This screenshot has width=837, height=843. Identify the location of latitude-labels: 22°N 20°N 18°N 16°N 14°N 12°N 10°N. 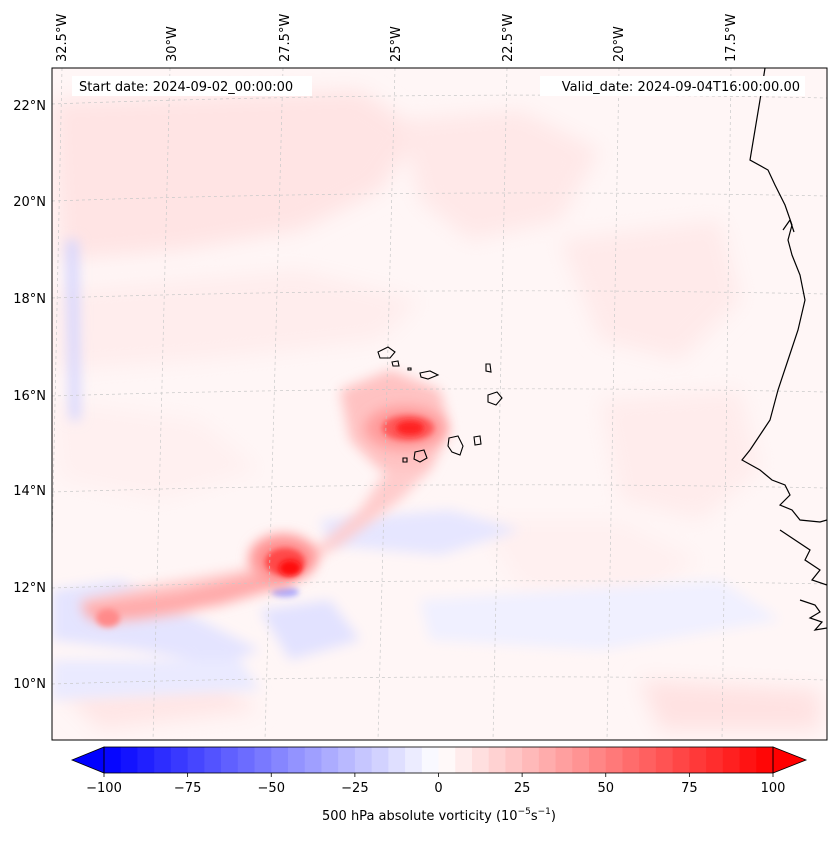
(29, 395).